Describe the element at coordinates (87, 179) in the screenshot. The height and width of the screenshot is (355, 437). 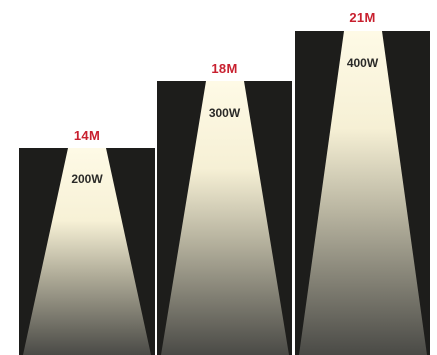
I see `power-label: 200W` at that location.